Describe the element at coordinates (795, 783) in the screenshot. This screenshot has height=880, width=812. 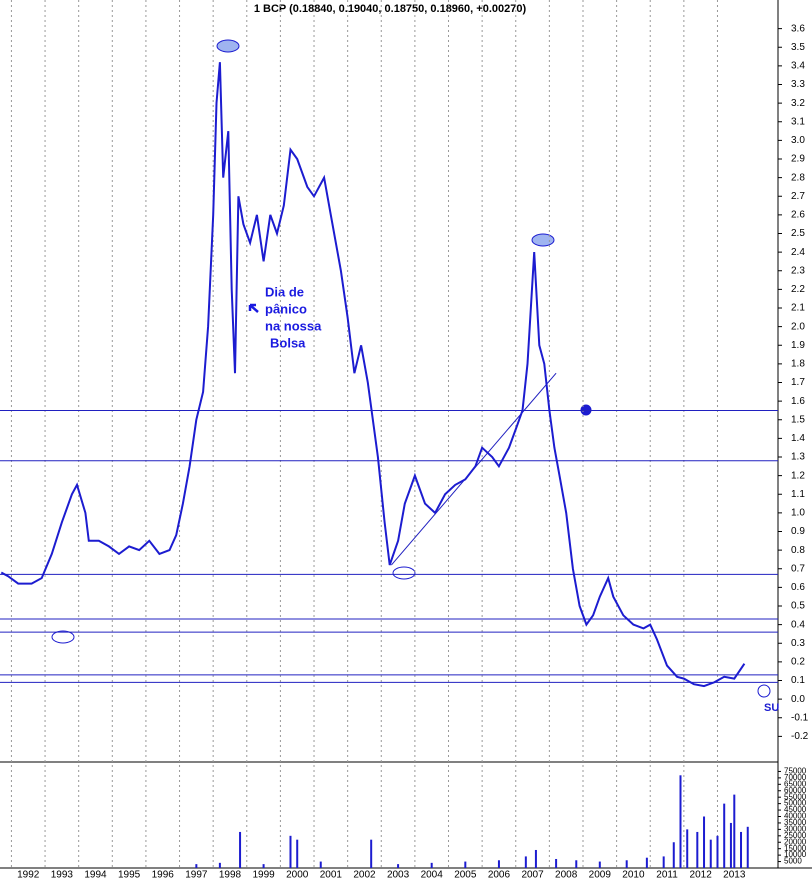
I see `volume-tick-label: 65000` at that location.